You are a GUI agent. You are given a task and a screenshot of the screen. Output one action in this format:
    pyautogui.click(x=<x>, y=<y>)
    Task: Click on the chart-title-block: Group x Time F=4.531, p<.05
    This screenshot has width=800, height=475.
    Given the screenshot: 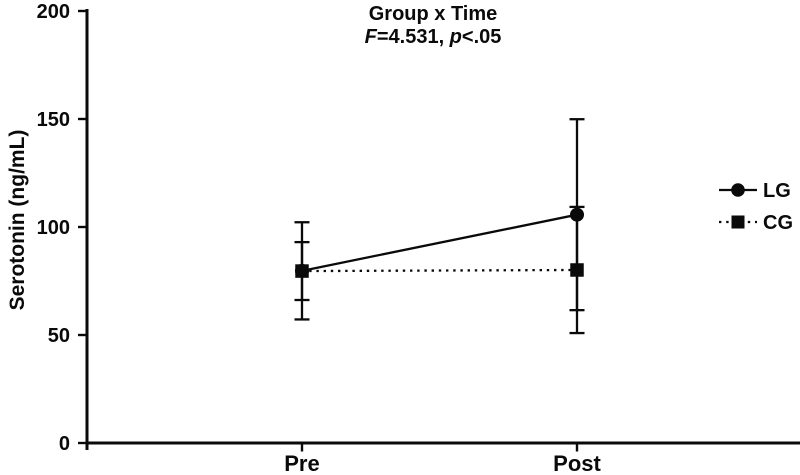 What is the action you would take?
    pyautogui.click(x=433, y=26)
    